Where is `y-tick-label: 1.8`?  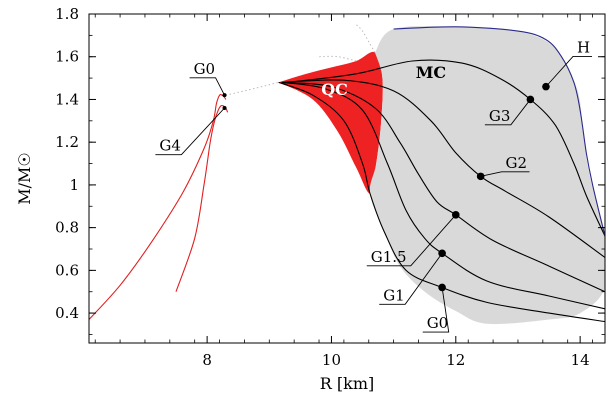
y-tick-label: 1.8 is located at coordinates (67, 14).